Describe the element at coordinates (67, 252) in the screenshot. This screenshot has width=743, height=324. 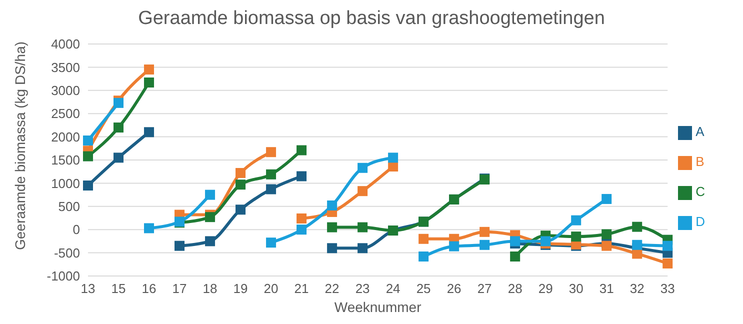
I see `y-tick-label: -500` at that location.